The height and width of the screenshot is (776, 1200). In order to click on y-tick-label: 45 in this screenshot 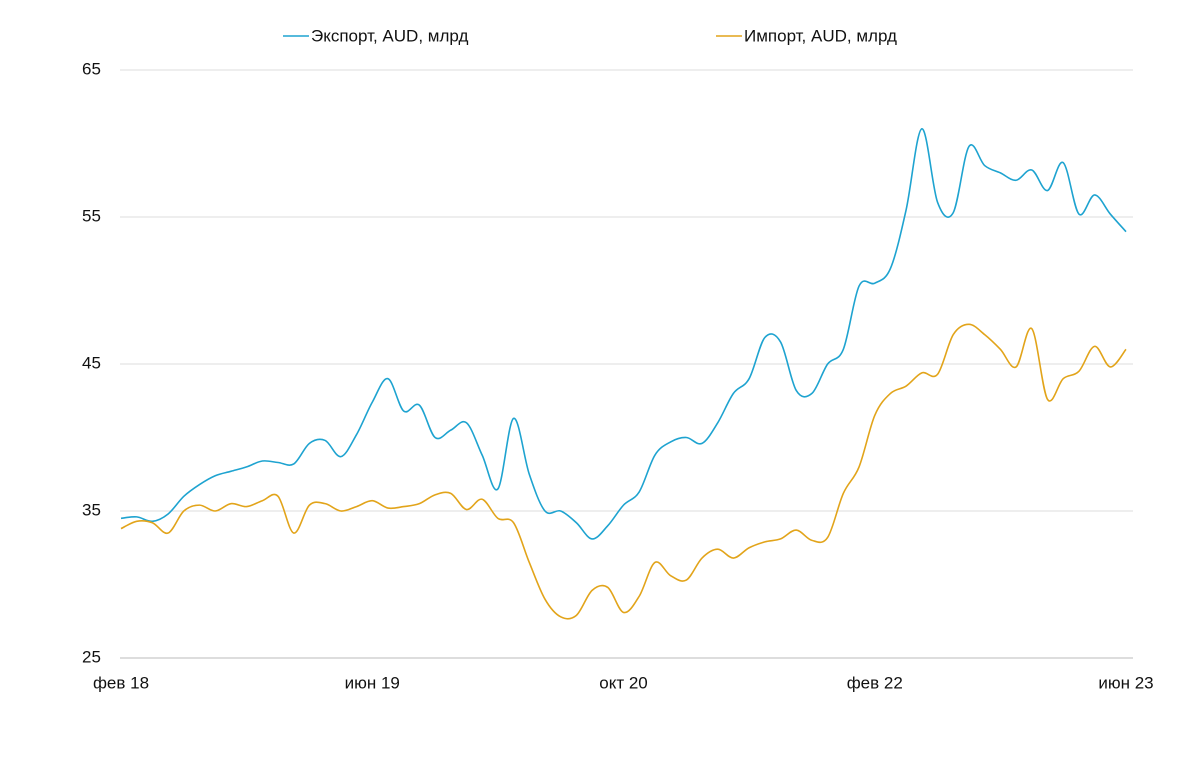, I will do `click(91, 362)`.